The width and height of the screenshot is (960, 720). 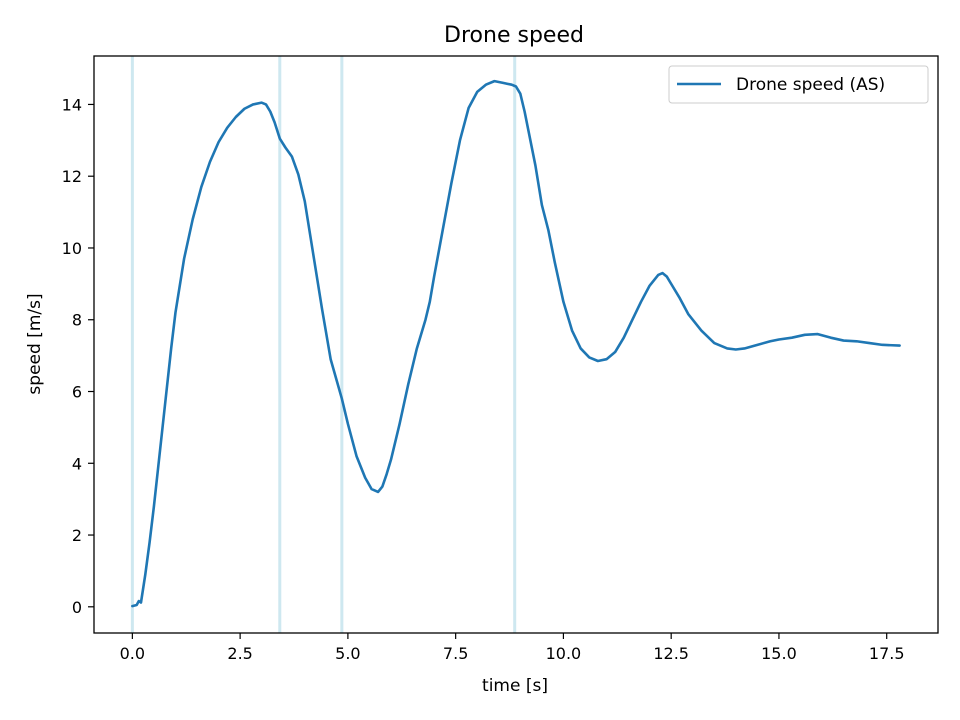 I want to click on y-tick-label-2: 4, so click(x=77, y=463).